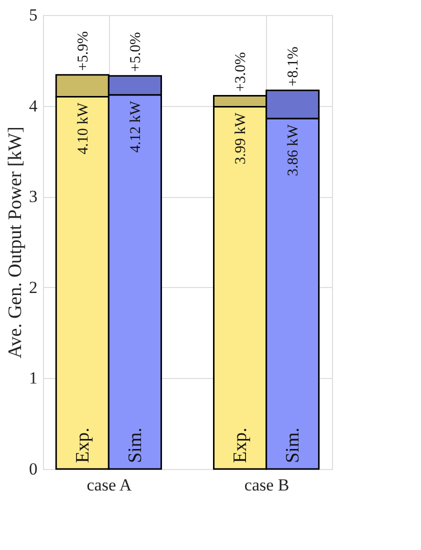 This screenshot has height=550, width=421. Describe the element at coordinates (33, 15) in the screenshot. I see `y-tick-label: 5` at that location.